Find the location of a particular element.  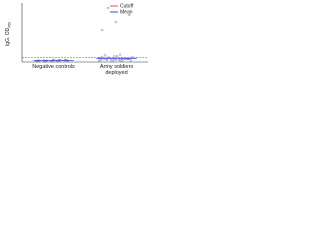

y-label-main: IgG, OD is located at coordinates (8, 36).